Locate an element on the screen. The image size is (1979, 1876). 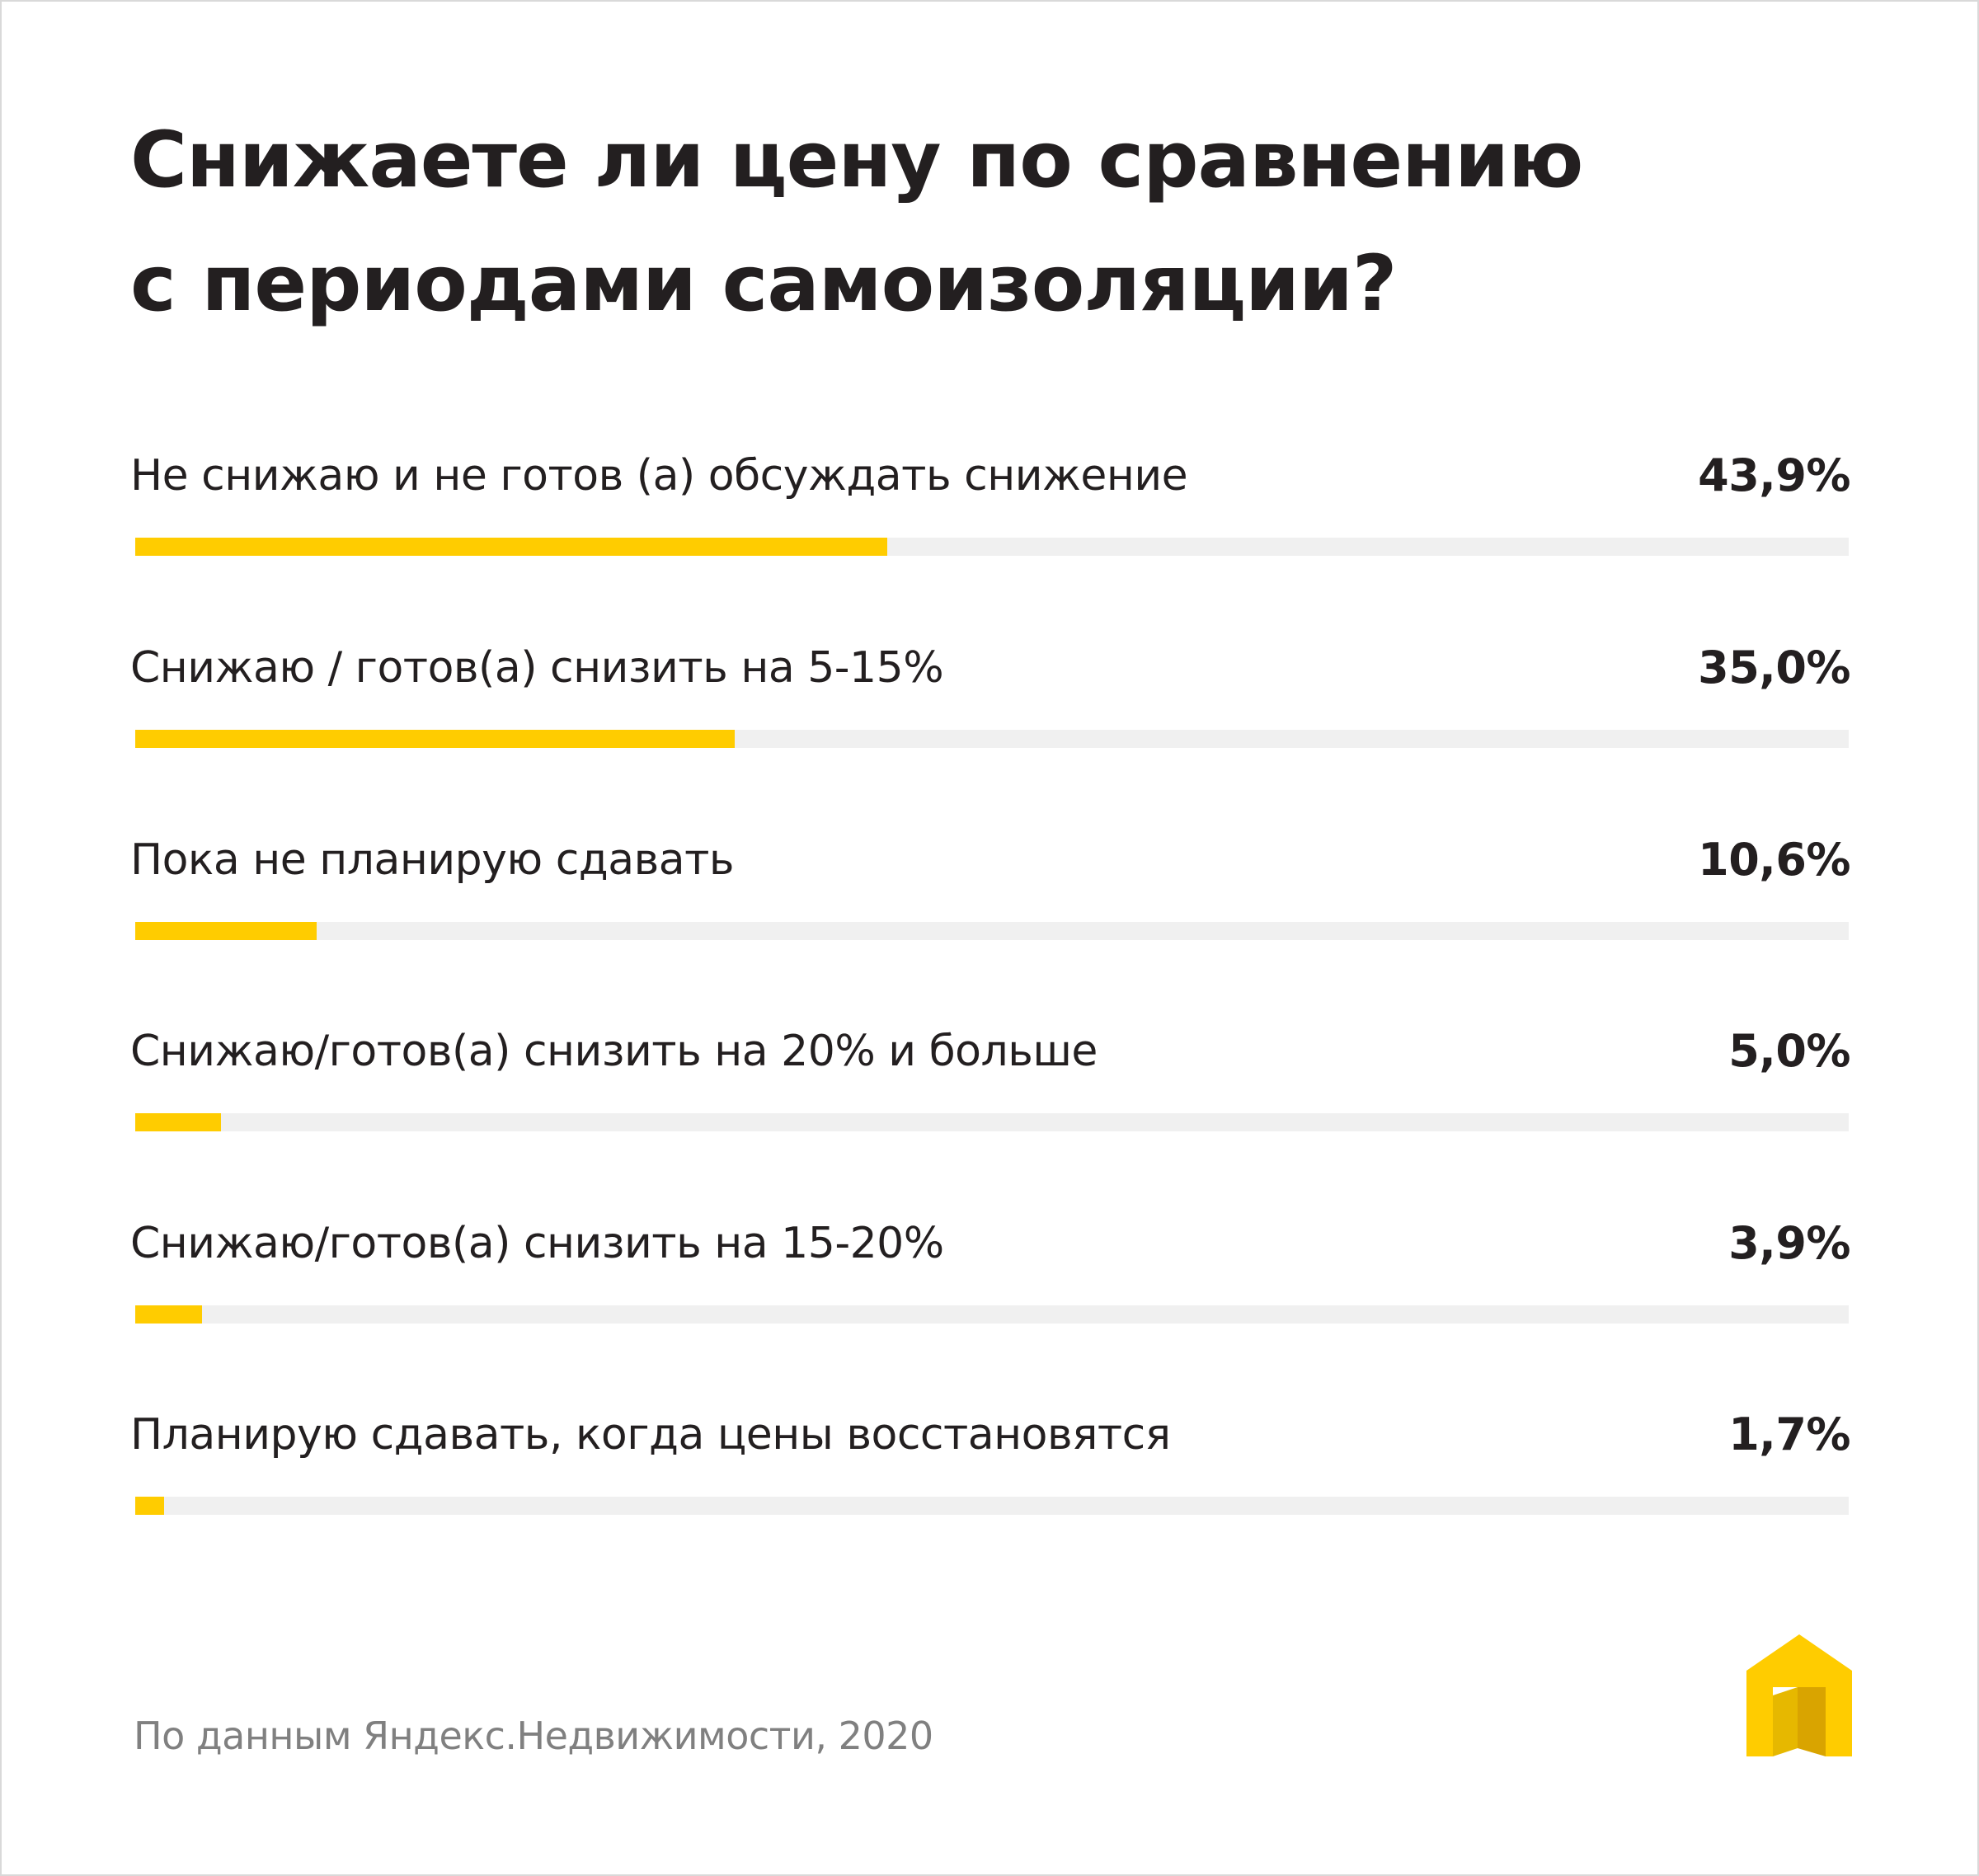
data-label: 10,6% is located at coordinates (1774, 860).